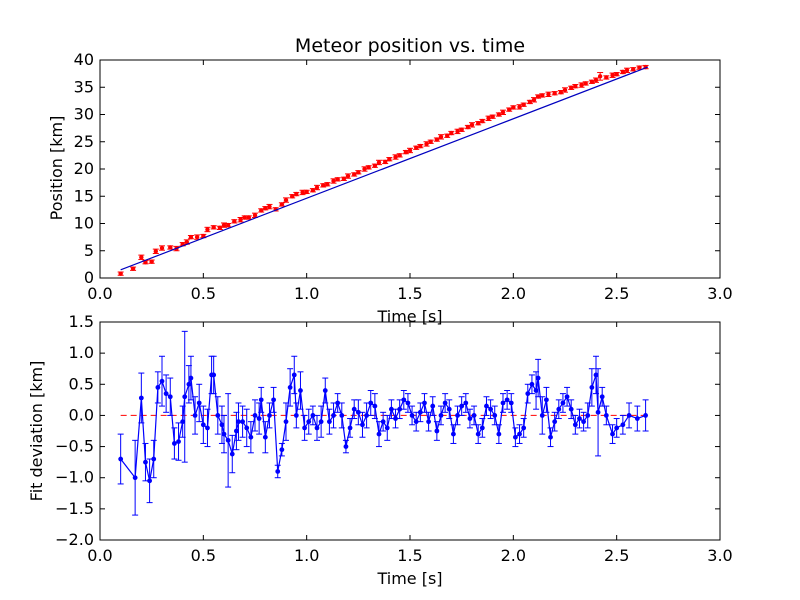 Image resolution: width=800 pixels, height=600 pixels. Describe the element at coordinates (306, 293) in the screenshot. I see `x-tick-label: 1.0` at that location.